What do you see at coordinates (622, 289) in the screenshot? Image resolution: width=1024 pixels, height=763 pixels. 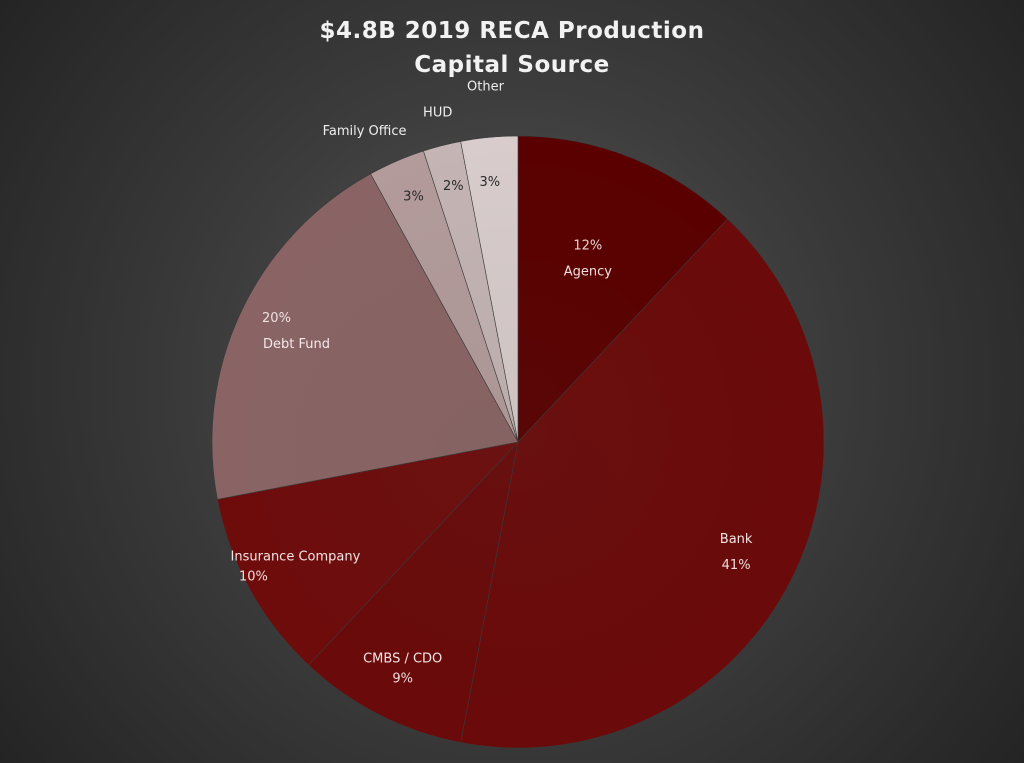 I see `pie-slice-agency` at bounding box center [622, 289].